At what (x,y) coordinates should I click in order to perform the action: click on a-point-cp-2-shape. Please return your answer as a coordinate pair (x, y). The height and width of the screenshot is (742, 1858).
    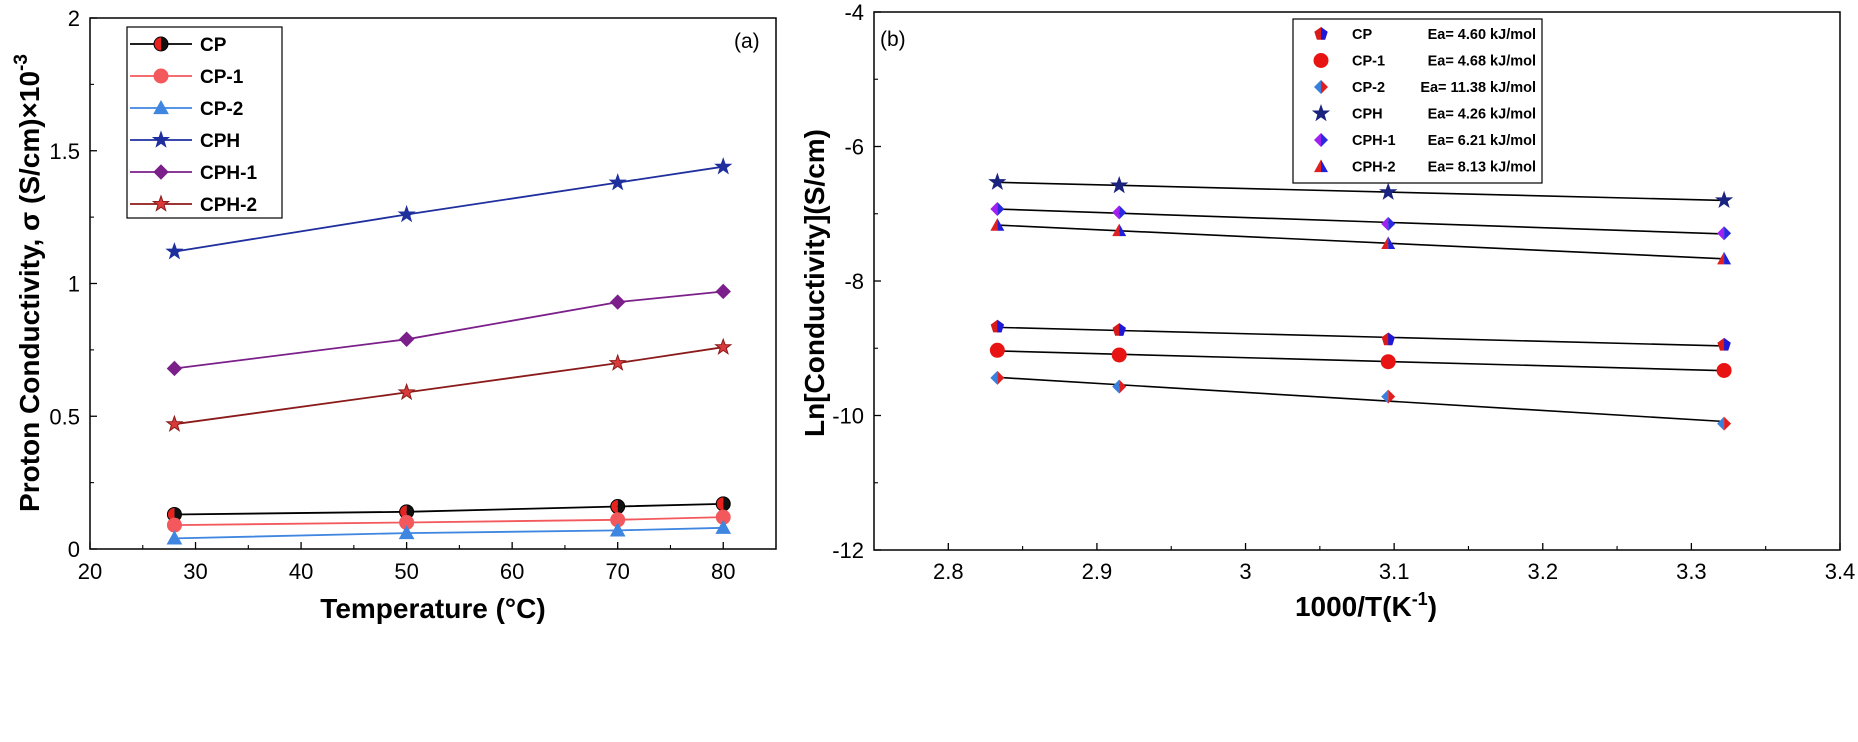
    Looking at the image, I should click on (406, 532).